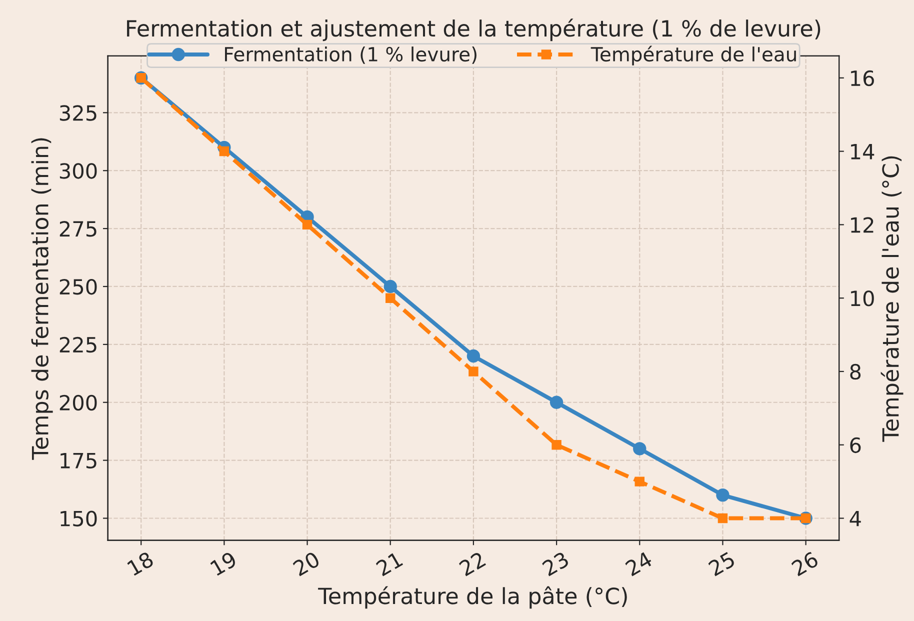 The image size is (914, 621). What do you see at coordinates (78, 171) in the screenshot?
I see `y-tick-label: 300` at bounding box center [78, 171].